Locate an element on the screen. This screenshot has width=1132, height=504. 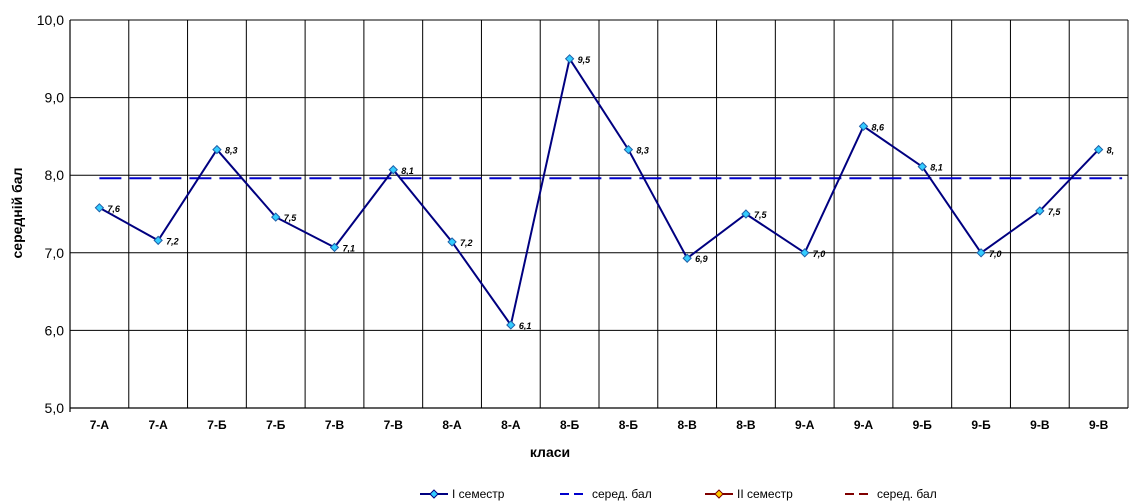
data-label: 7,6 is located at coordinates (114, 209).